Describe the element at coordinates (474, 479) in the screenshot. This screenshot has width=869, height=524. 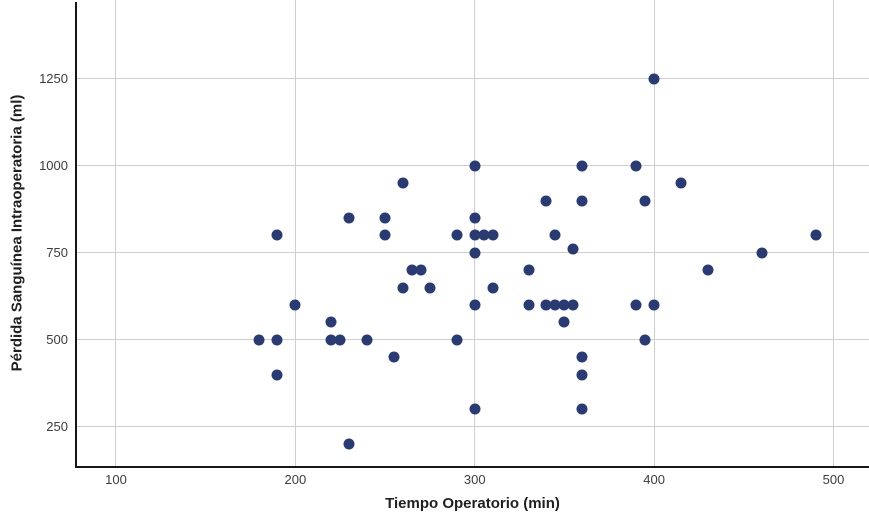
I see `x-tick-label: 300` at that location.